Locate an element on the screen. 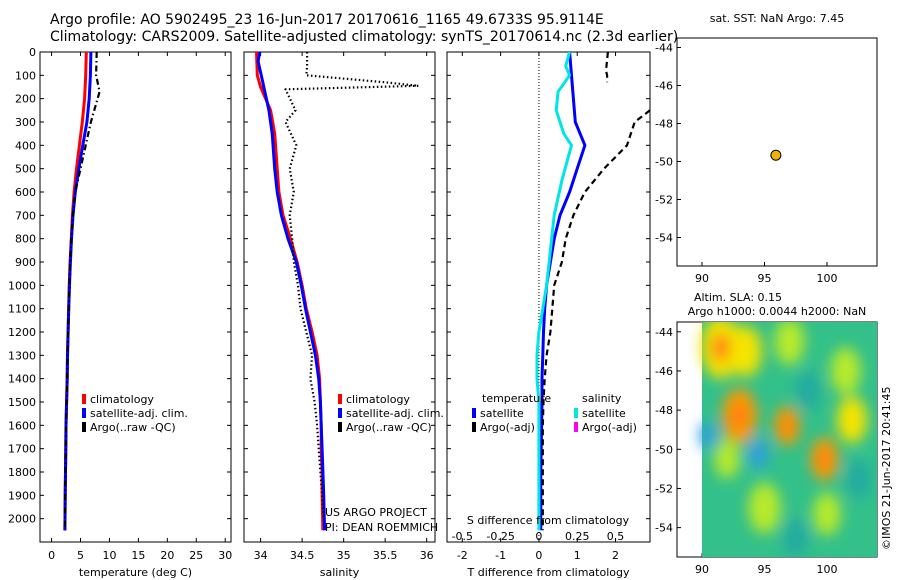 The width and height of the screenshot is (900, 580). sla-map-ytick-label: -54 is located at coordinates (664, 528).